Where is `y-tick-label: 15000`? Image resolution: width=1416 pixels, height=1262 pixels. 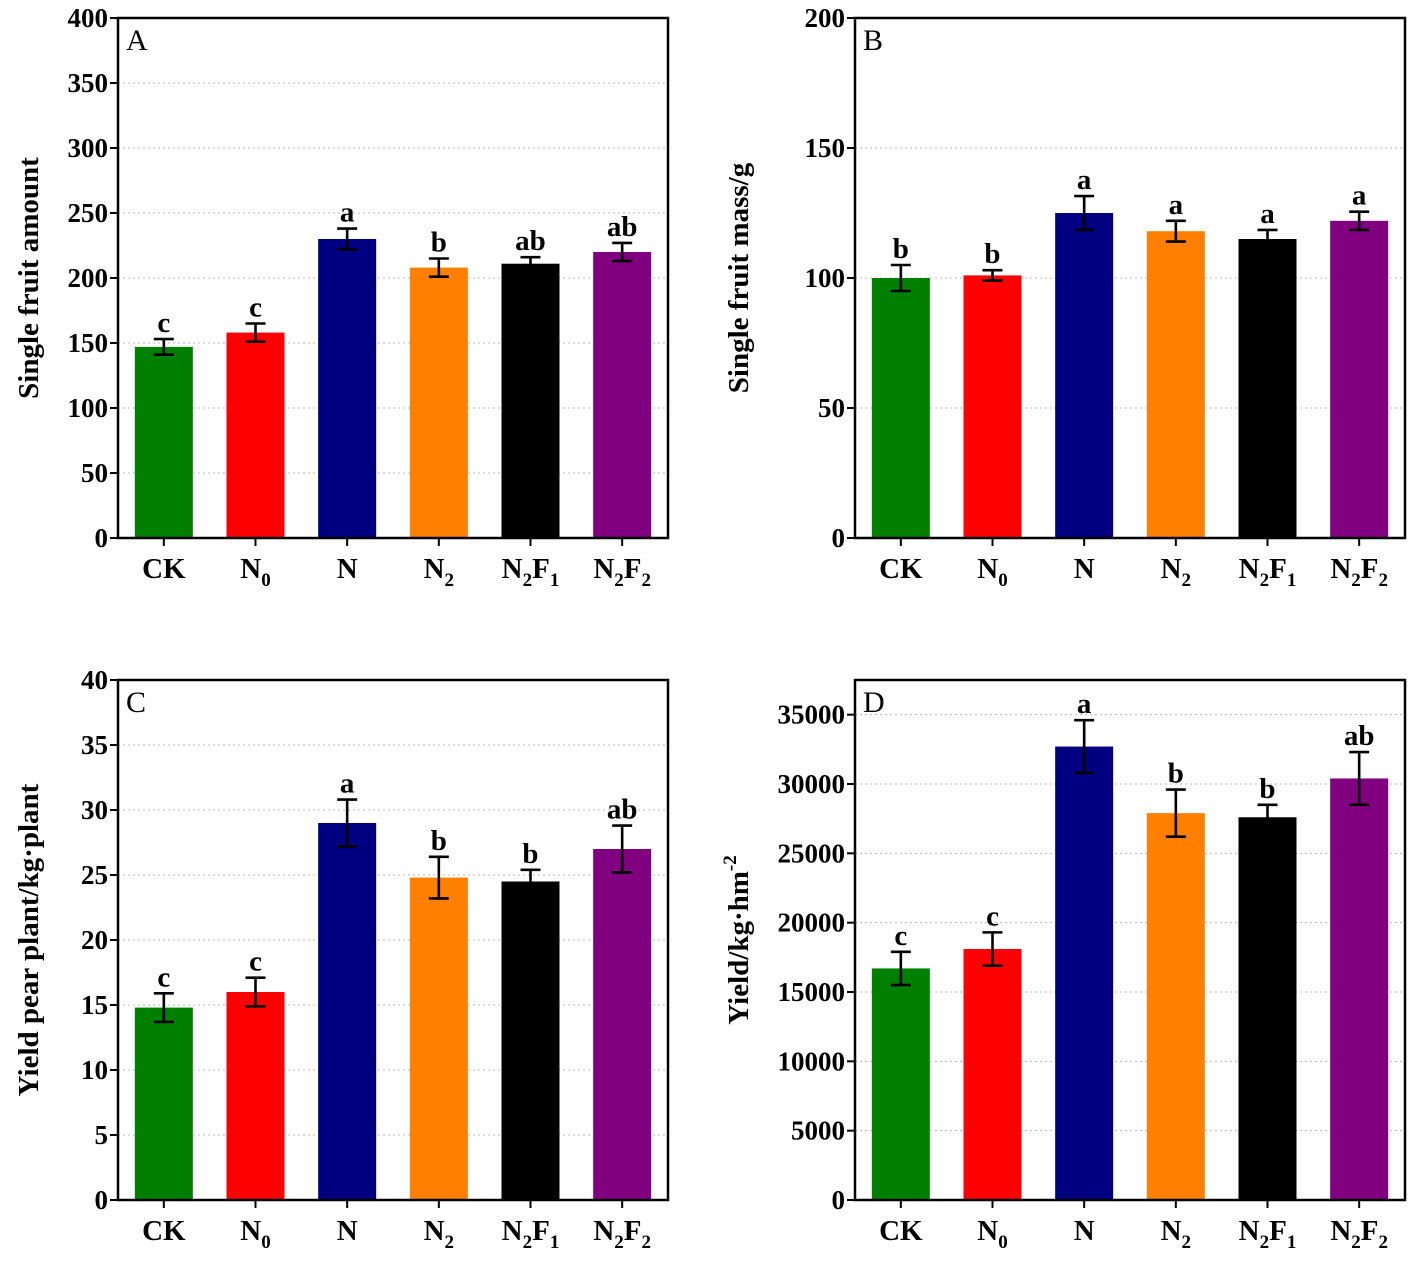
y-tick-label: 15000 is located at coordinates (812, 992).